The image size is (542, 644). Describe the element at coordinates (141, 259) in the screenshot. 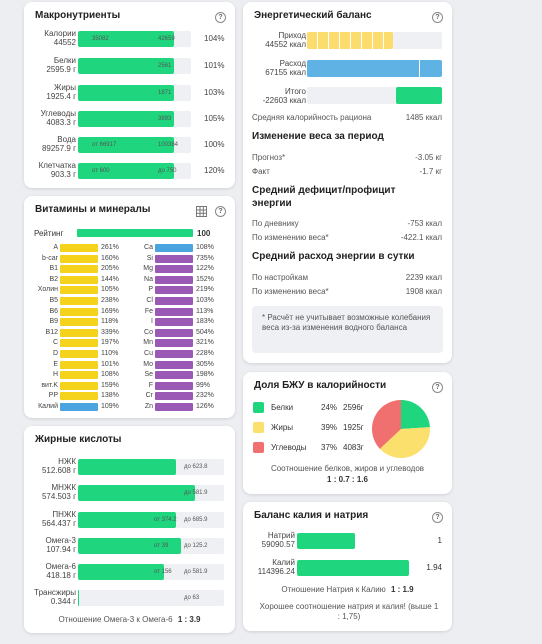

I see `mineral-name: Si` at that location.